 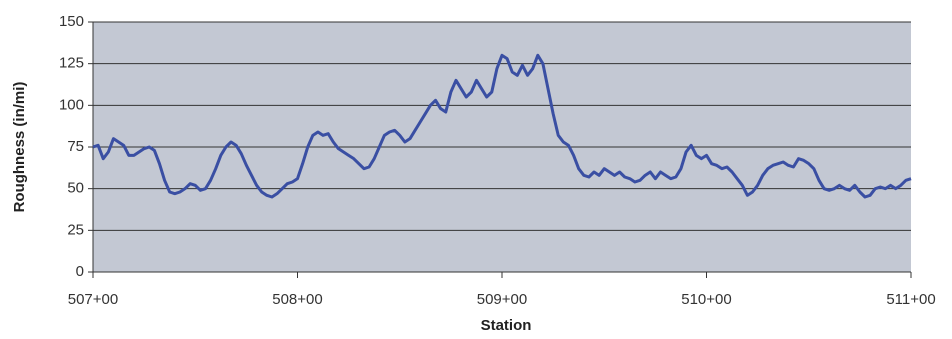 I want to click on x-tick-label: 511+00, so click(x=910, y=299).